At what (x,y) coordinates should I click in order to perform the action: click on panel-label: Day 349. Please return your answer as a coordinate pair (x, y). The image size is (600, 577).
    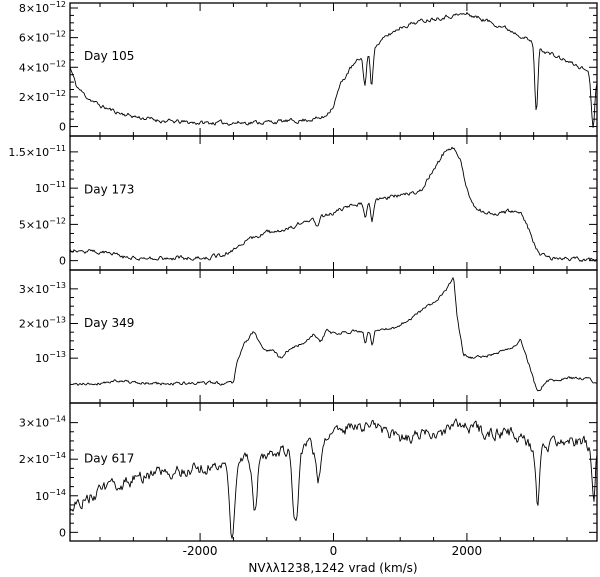
    Looking at the image, I should click on (109, 323).